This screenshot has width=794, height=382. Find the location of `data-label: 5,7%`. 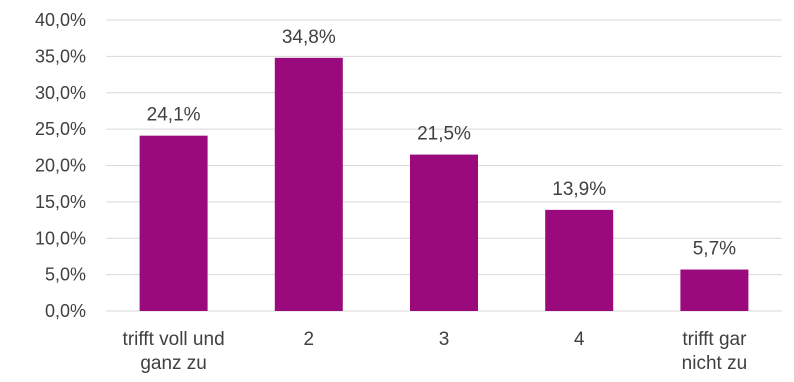

data-label: 5,7% is located at coordinates (714, 249).